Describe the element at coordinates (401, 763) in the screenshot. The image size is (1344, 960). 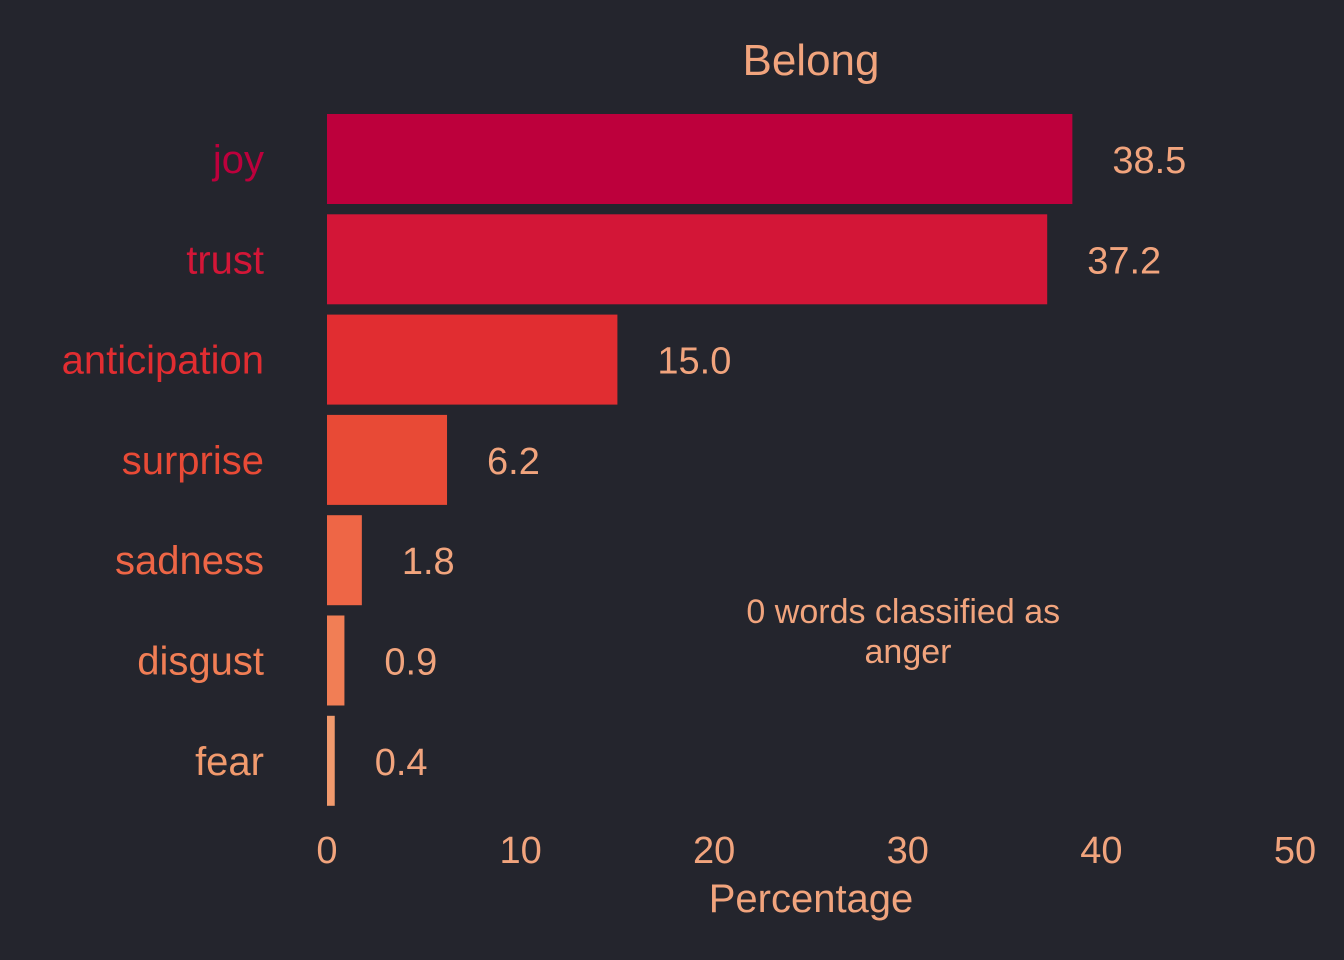
I see `value-label-fear: 0.4` at that location.